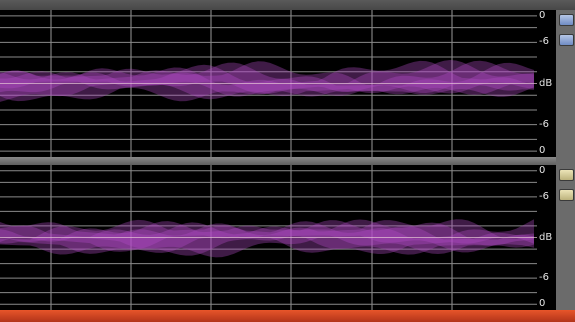 The image size is (575, 322). What do you see at coordinates (287, 316) in the screenshot?
I see `bottom-status-bar` at bounding box center [287, 316].